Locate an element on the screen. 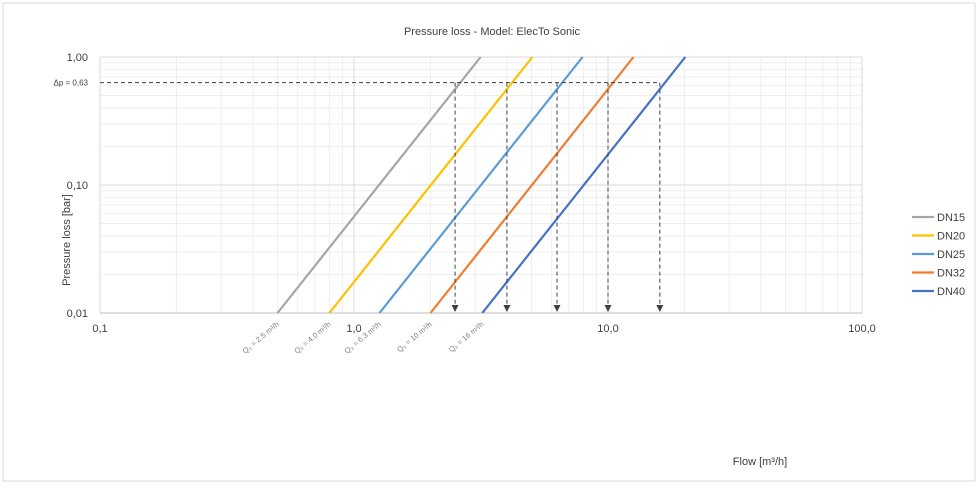 Image resolution: width=978 pixels, height=489 pixels. series-line-dn40 is located at coordinates (584, 185).